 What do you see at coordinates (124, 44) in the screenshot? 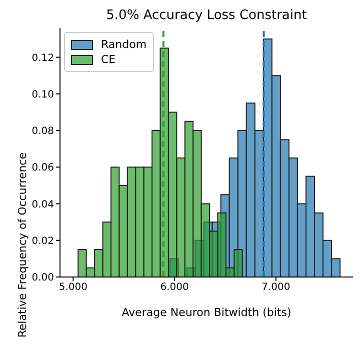
I see `legend-label: Random` at bounding box center [124, 44].